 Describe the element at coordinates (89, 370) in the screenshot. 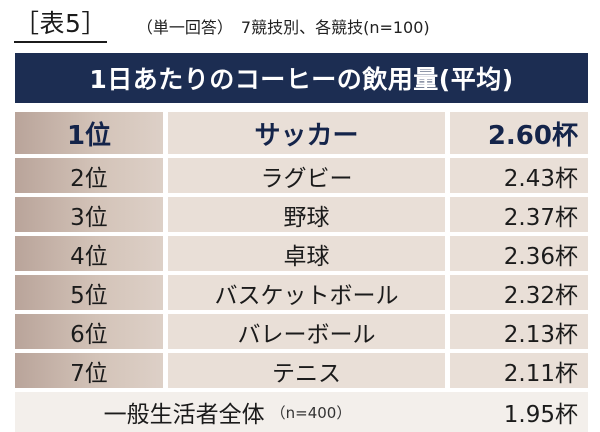

I see `rank-cell: 7位` at that location.